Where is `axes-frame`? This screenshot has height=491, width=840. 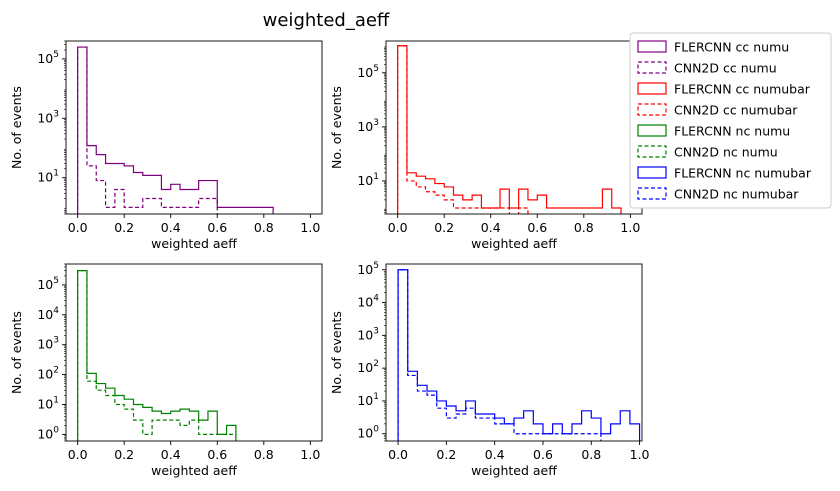 axes-frame is located at coordinates (194, 352).